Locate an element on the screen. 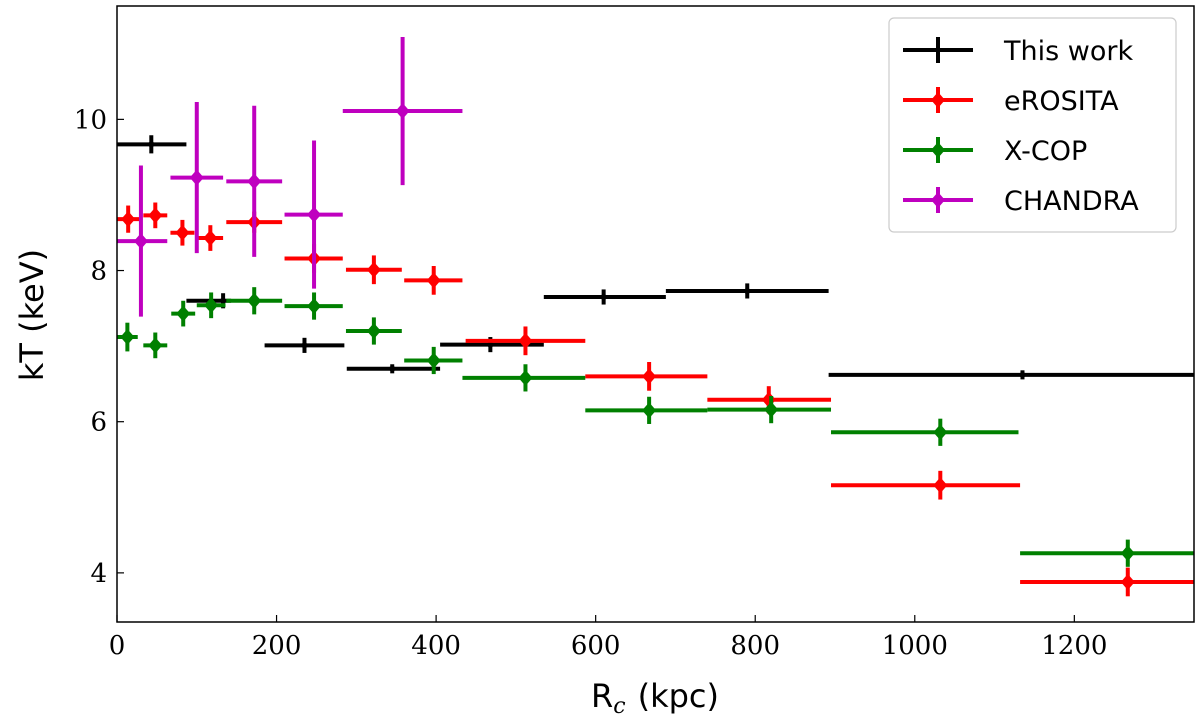 The image size is (1200, 718). legend-frame is located at coordinates (1032, 125).